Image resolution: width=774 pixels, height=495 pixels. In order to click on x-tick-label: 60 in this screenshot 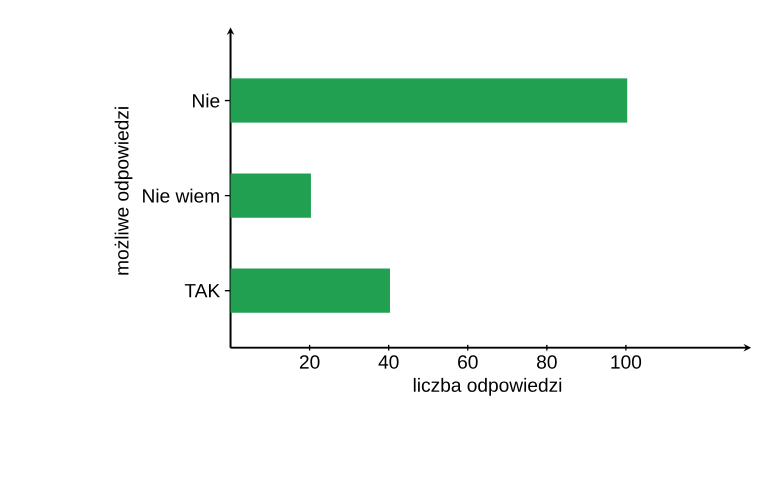, I will do `click(468, 362)`.